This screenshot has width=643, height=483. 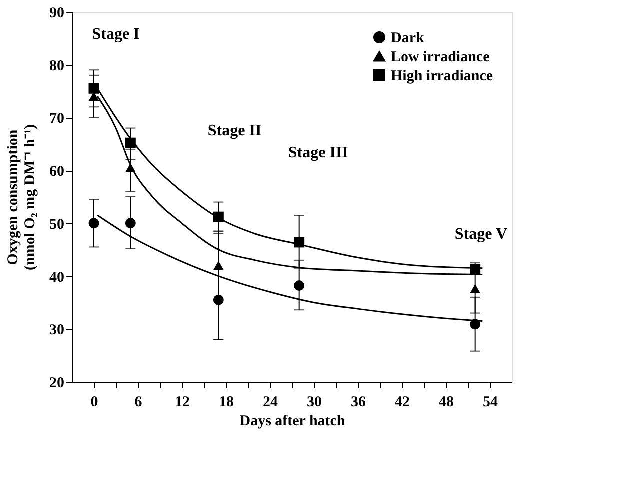 I want to click on x-tick-label: 6, so click(x=138, y=402).